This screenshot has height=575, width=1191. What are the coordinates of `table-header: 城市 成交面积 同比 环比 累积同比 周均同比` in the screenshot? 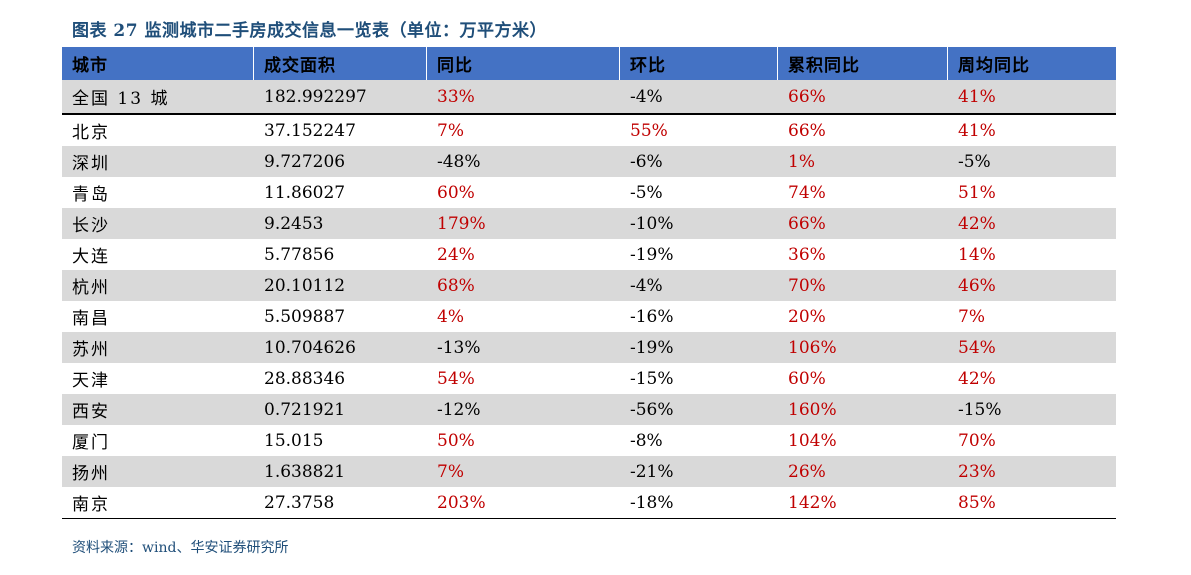 It's located at (589, 63).